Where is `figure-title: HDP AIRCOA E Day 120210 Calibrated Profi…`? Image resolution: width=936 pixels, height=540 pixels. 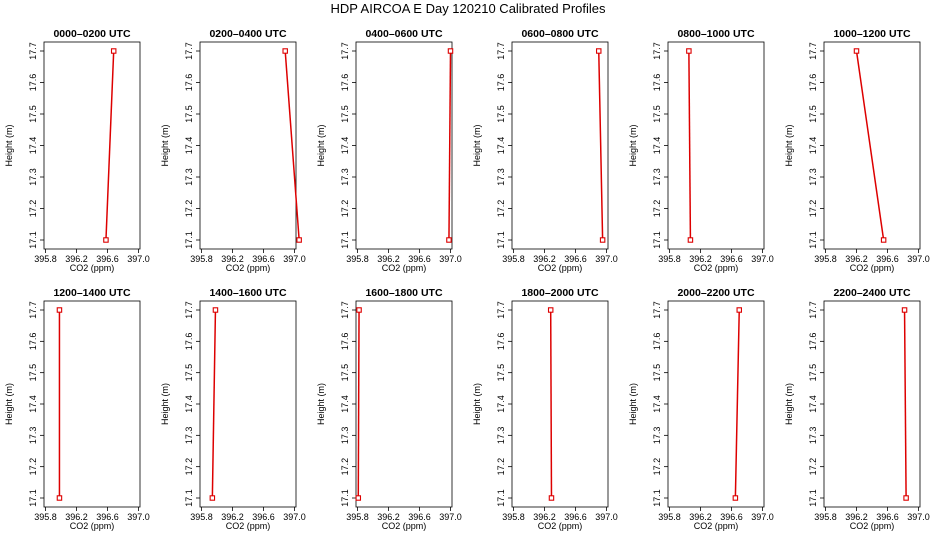 figure-title: HDP AIRCOA E Day 120210 Calibrated Profi… is located at coordinates (468, 8).